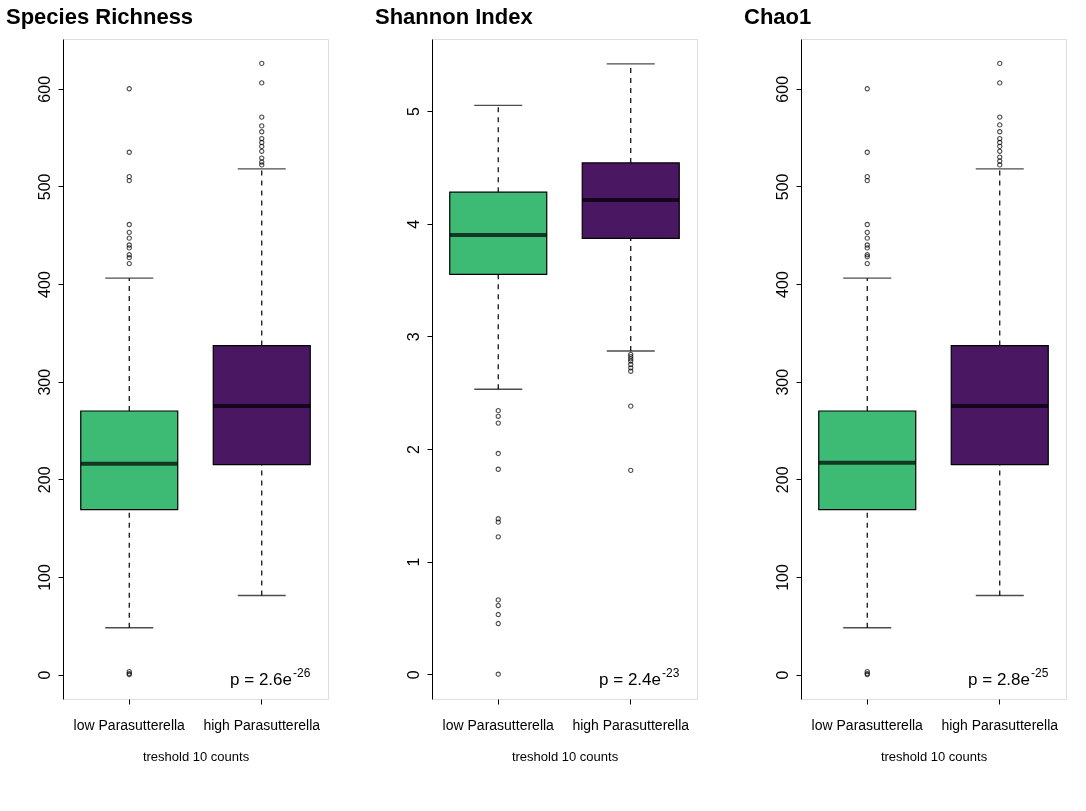 Image resolution: width=1086 pixels, height=811 pixels. What do you see at coordinates (413, 112) in the screenshot?
I see `y-tick-label: 5` at bounding box center [413, 112].